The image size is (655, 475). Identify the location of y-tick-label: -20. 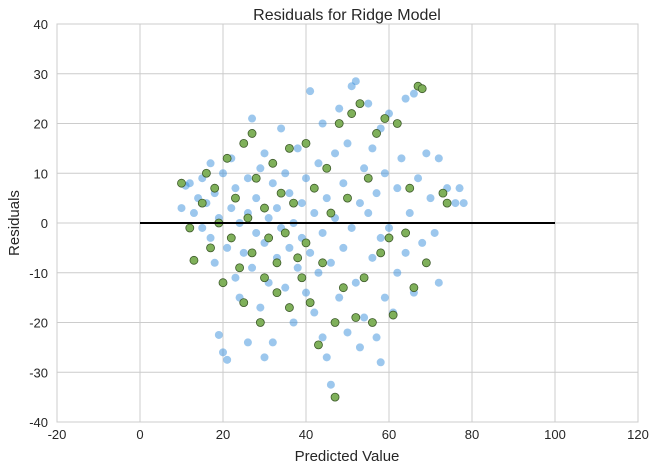
(38, 323).